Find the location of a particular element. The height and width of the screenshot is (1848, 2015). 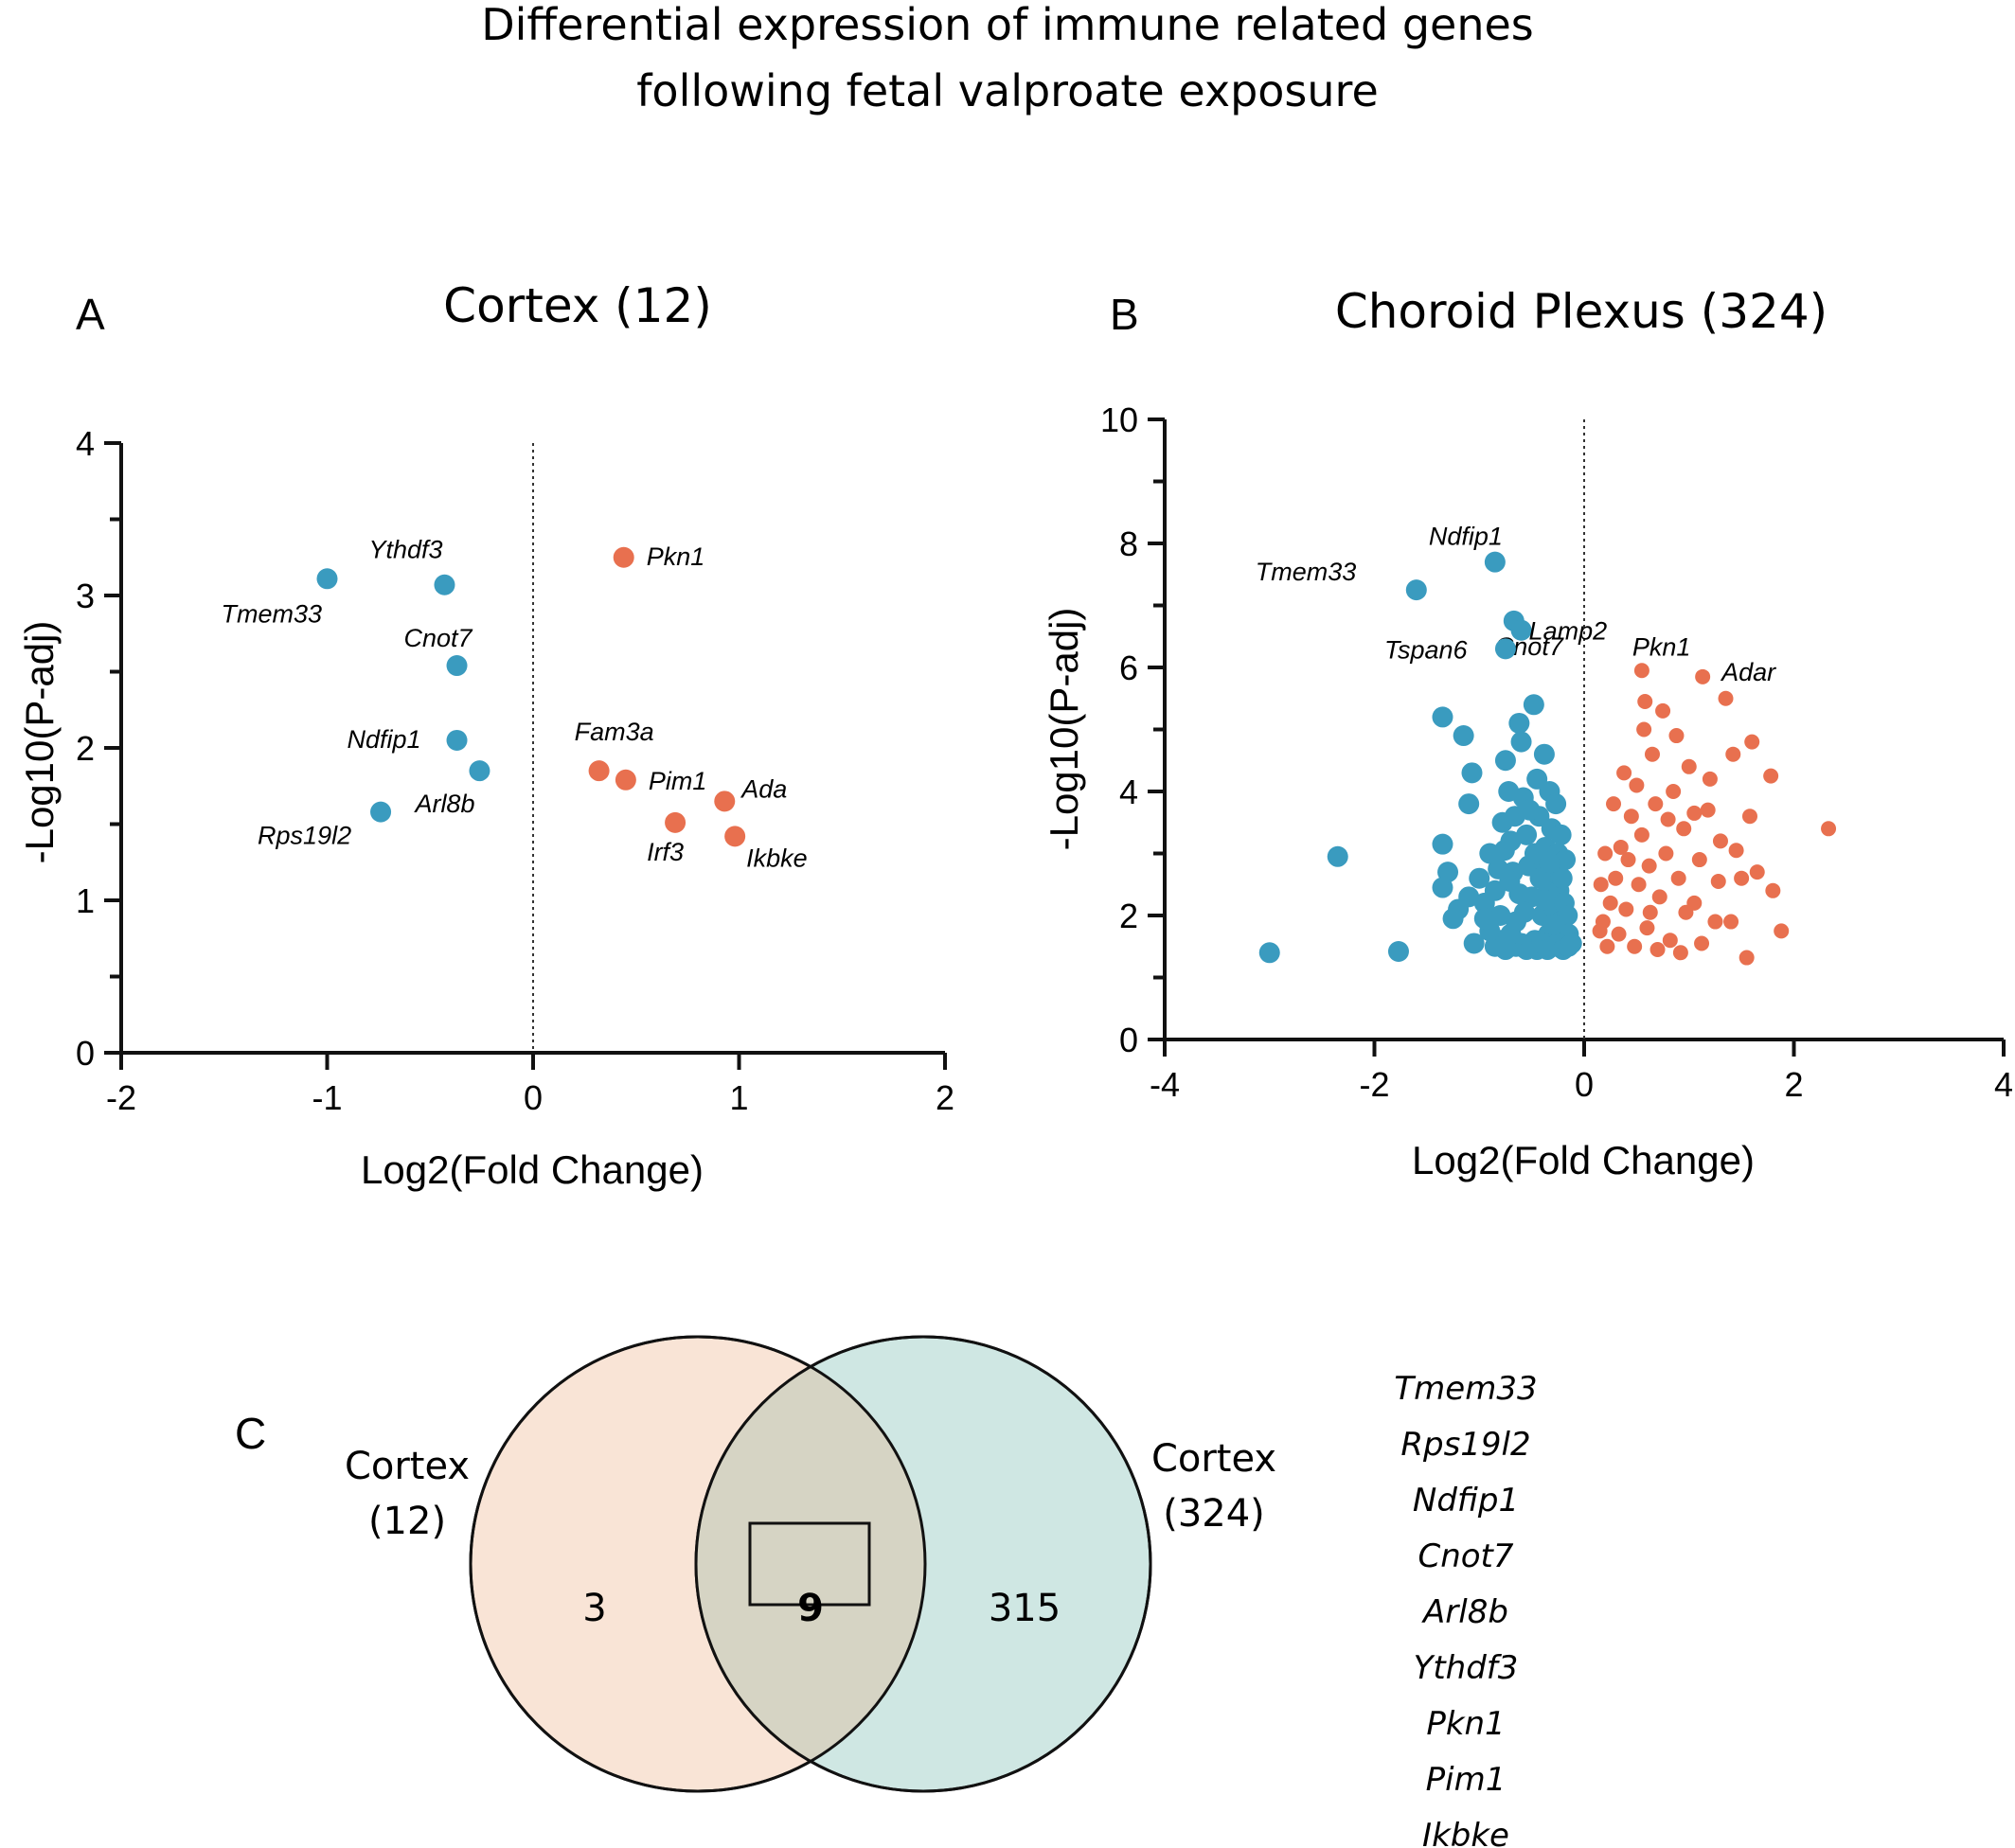

shared-gene-item: Pim1 is located at coordinates (1466, 1780).